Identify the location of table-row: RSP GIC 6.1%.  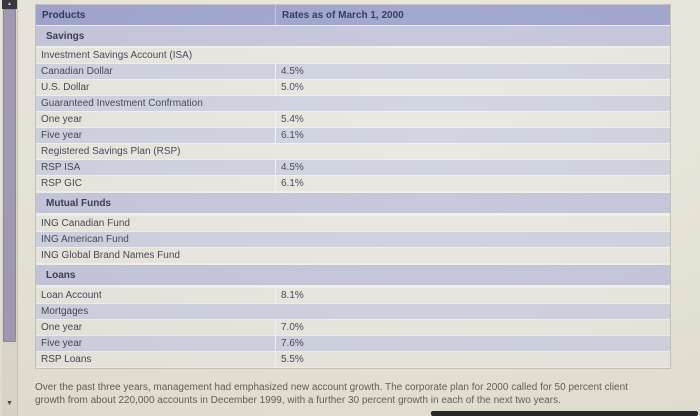
(353, 183).